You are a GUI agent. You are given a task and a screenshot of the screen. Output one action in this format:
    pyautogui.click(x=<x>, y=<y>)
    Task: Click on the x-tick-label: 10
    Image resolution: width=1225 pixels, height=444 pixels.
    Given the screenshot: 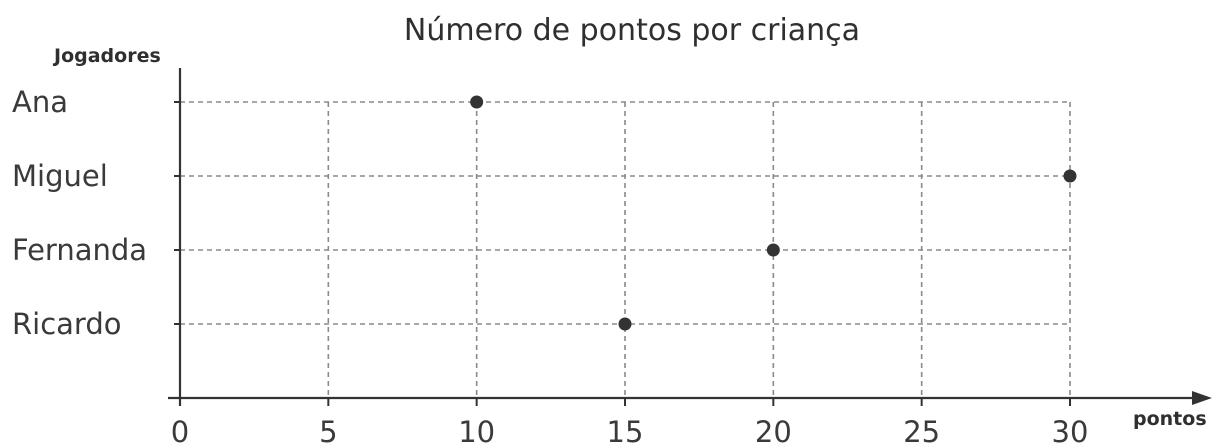 What is the action you would take?
    pyautogui.click(x=476, y=429)
    